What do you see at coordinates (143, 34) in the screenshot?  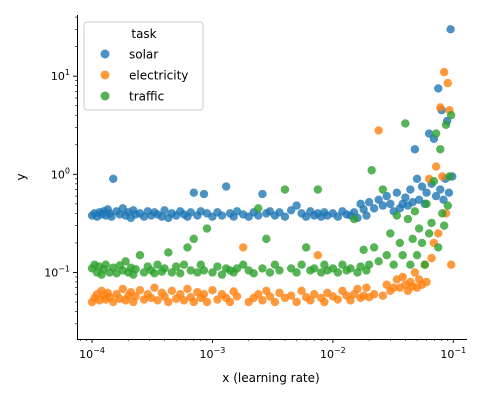 I see `legend-title: task` at bounding box center [143, 34].